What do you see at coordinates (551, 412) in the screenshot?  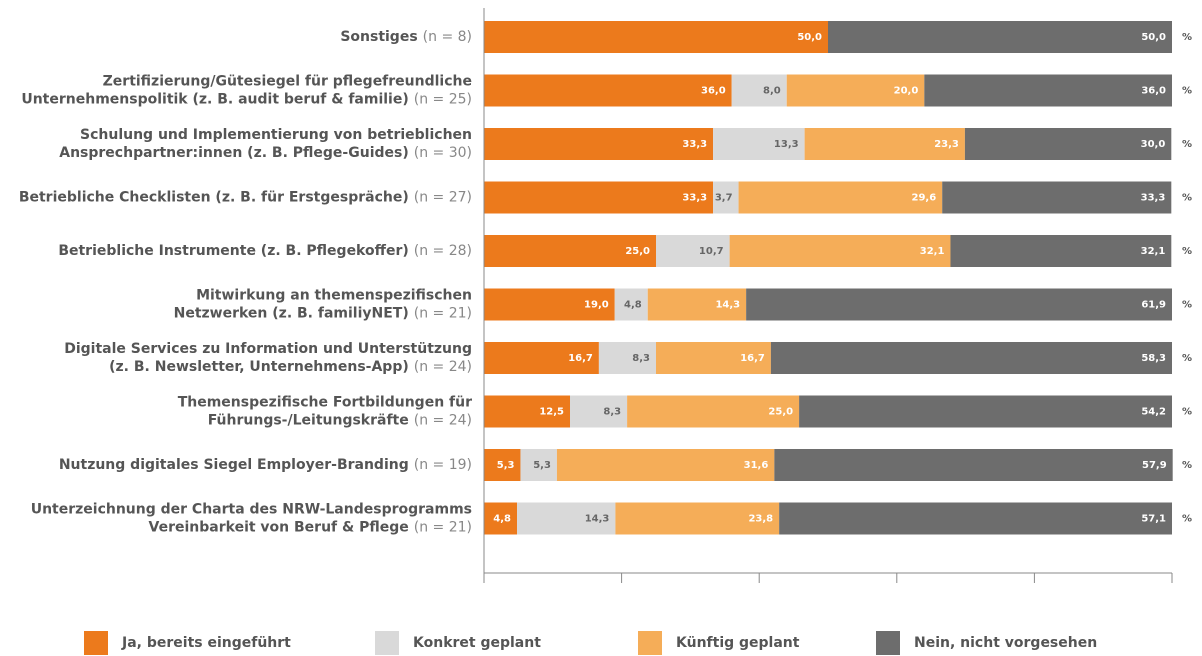 I see `value-label: 12,5` at bounding box center [551, 412].